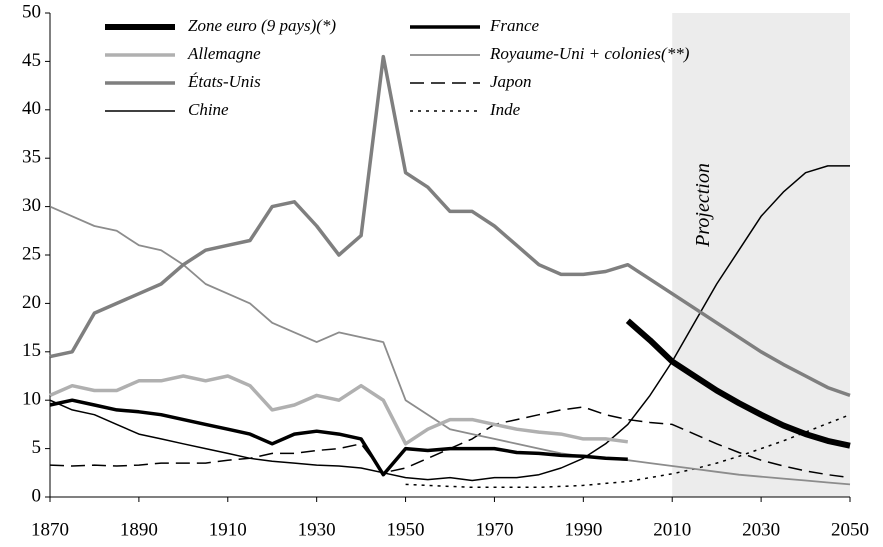 The width and height of the screenshot is (883, 547). What do you see at coordinates (37, 447) in the screenshot?
I see `y-tick-label: 5` at bounding box center [37, 447].